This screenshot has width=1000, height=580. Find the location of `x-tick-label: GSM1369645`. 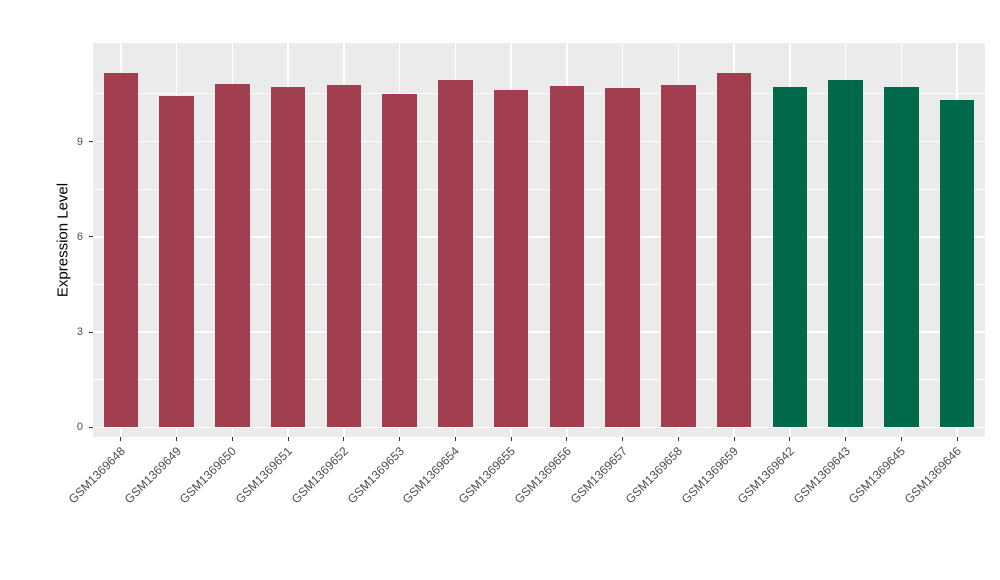

x-tick-label: GSM1369645 is located at coordinates (877, 475).